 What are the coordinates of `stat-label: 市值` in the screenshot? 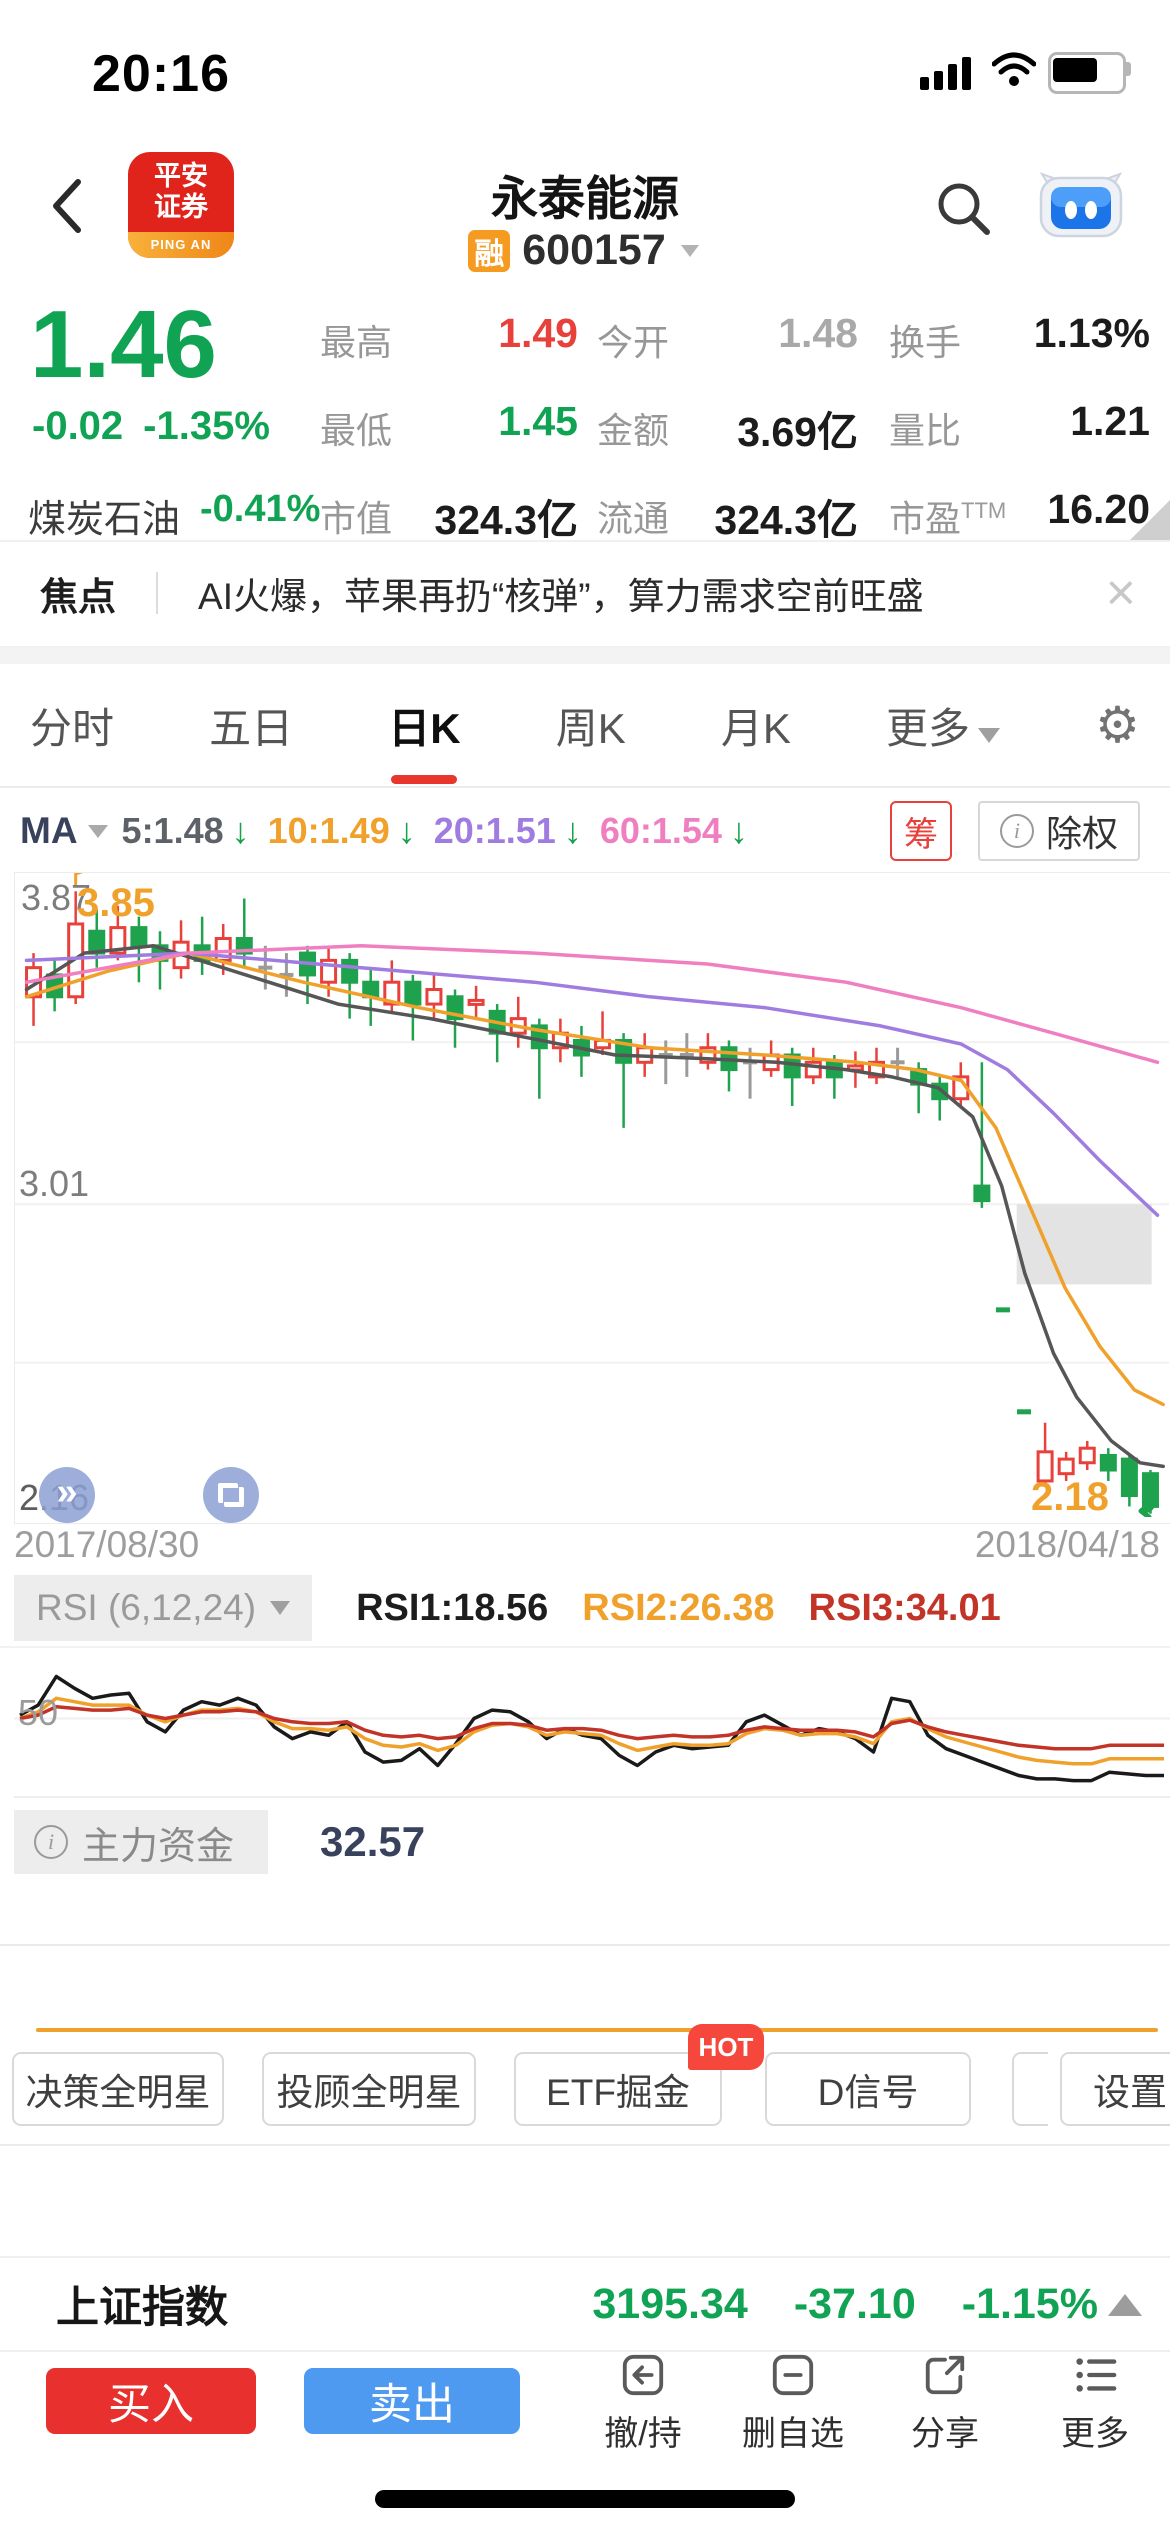 It's located at (356, 518).